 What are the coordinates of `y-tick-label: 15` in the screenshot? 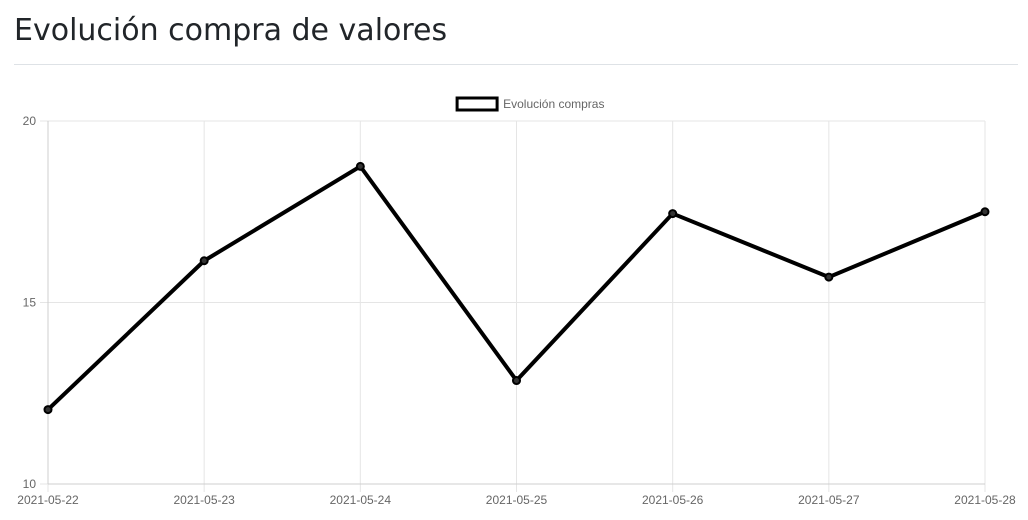 It's located at (30, 303).